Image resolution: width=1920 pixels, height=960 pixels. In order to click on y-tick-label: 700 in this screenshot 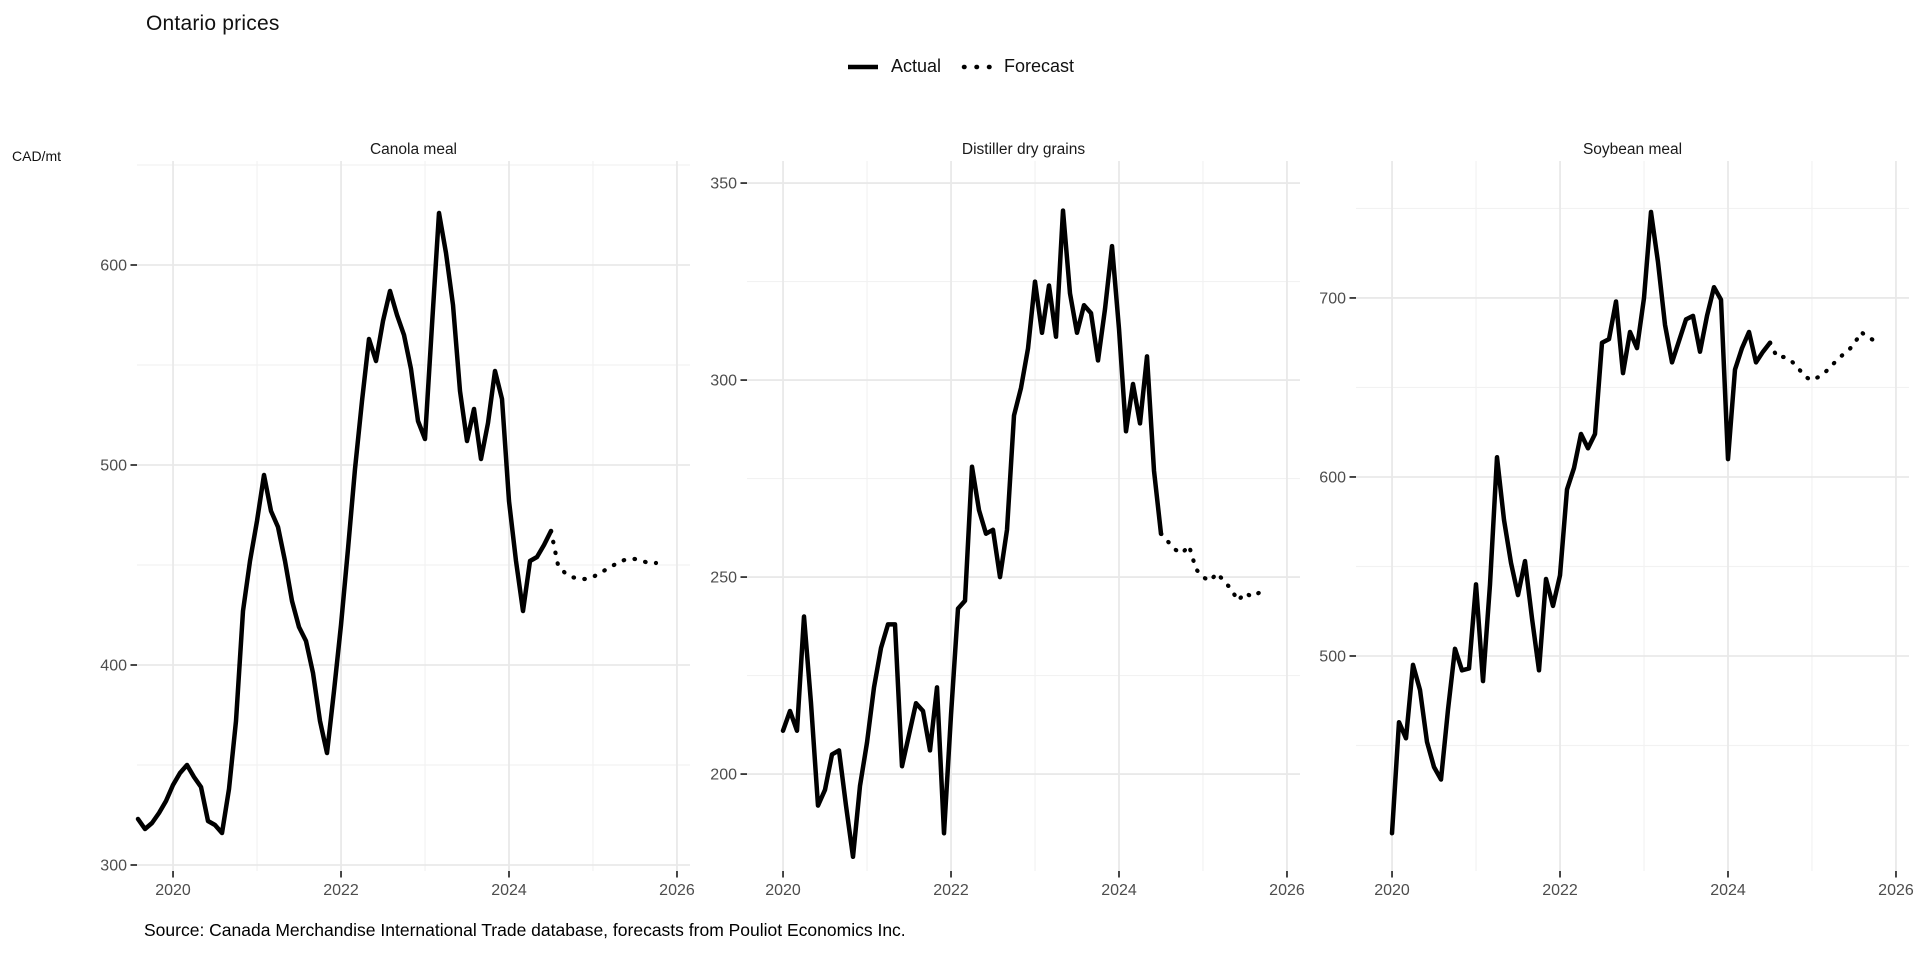, I will do `click(1332, 298)`.